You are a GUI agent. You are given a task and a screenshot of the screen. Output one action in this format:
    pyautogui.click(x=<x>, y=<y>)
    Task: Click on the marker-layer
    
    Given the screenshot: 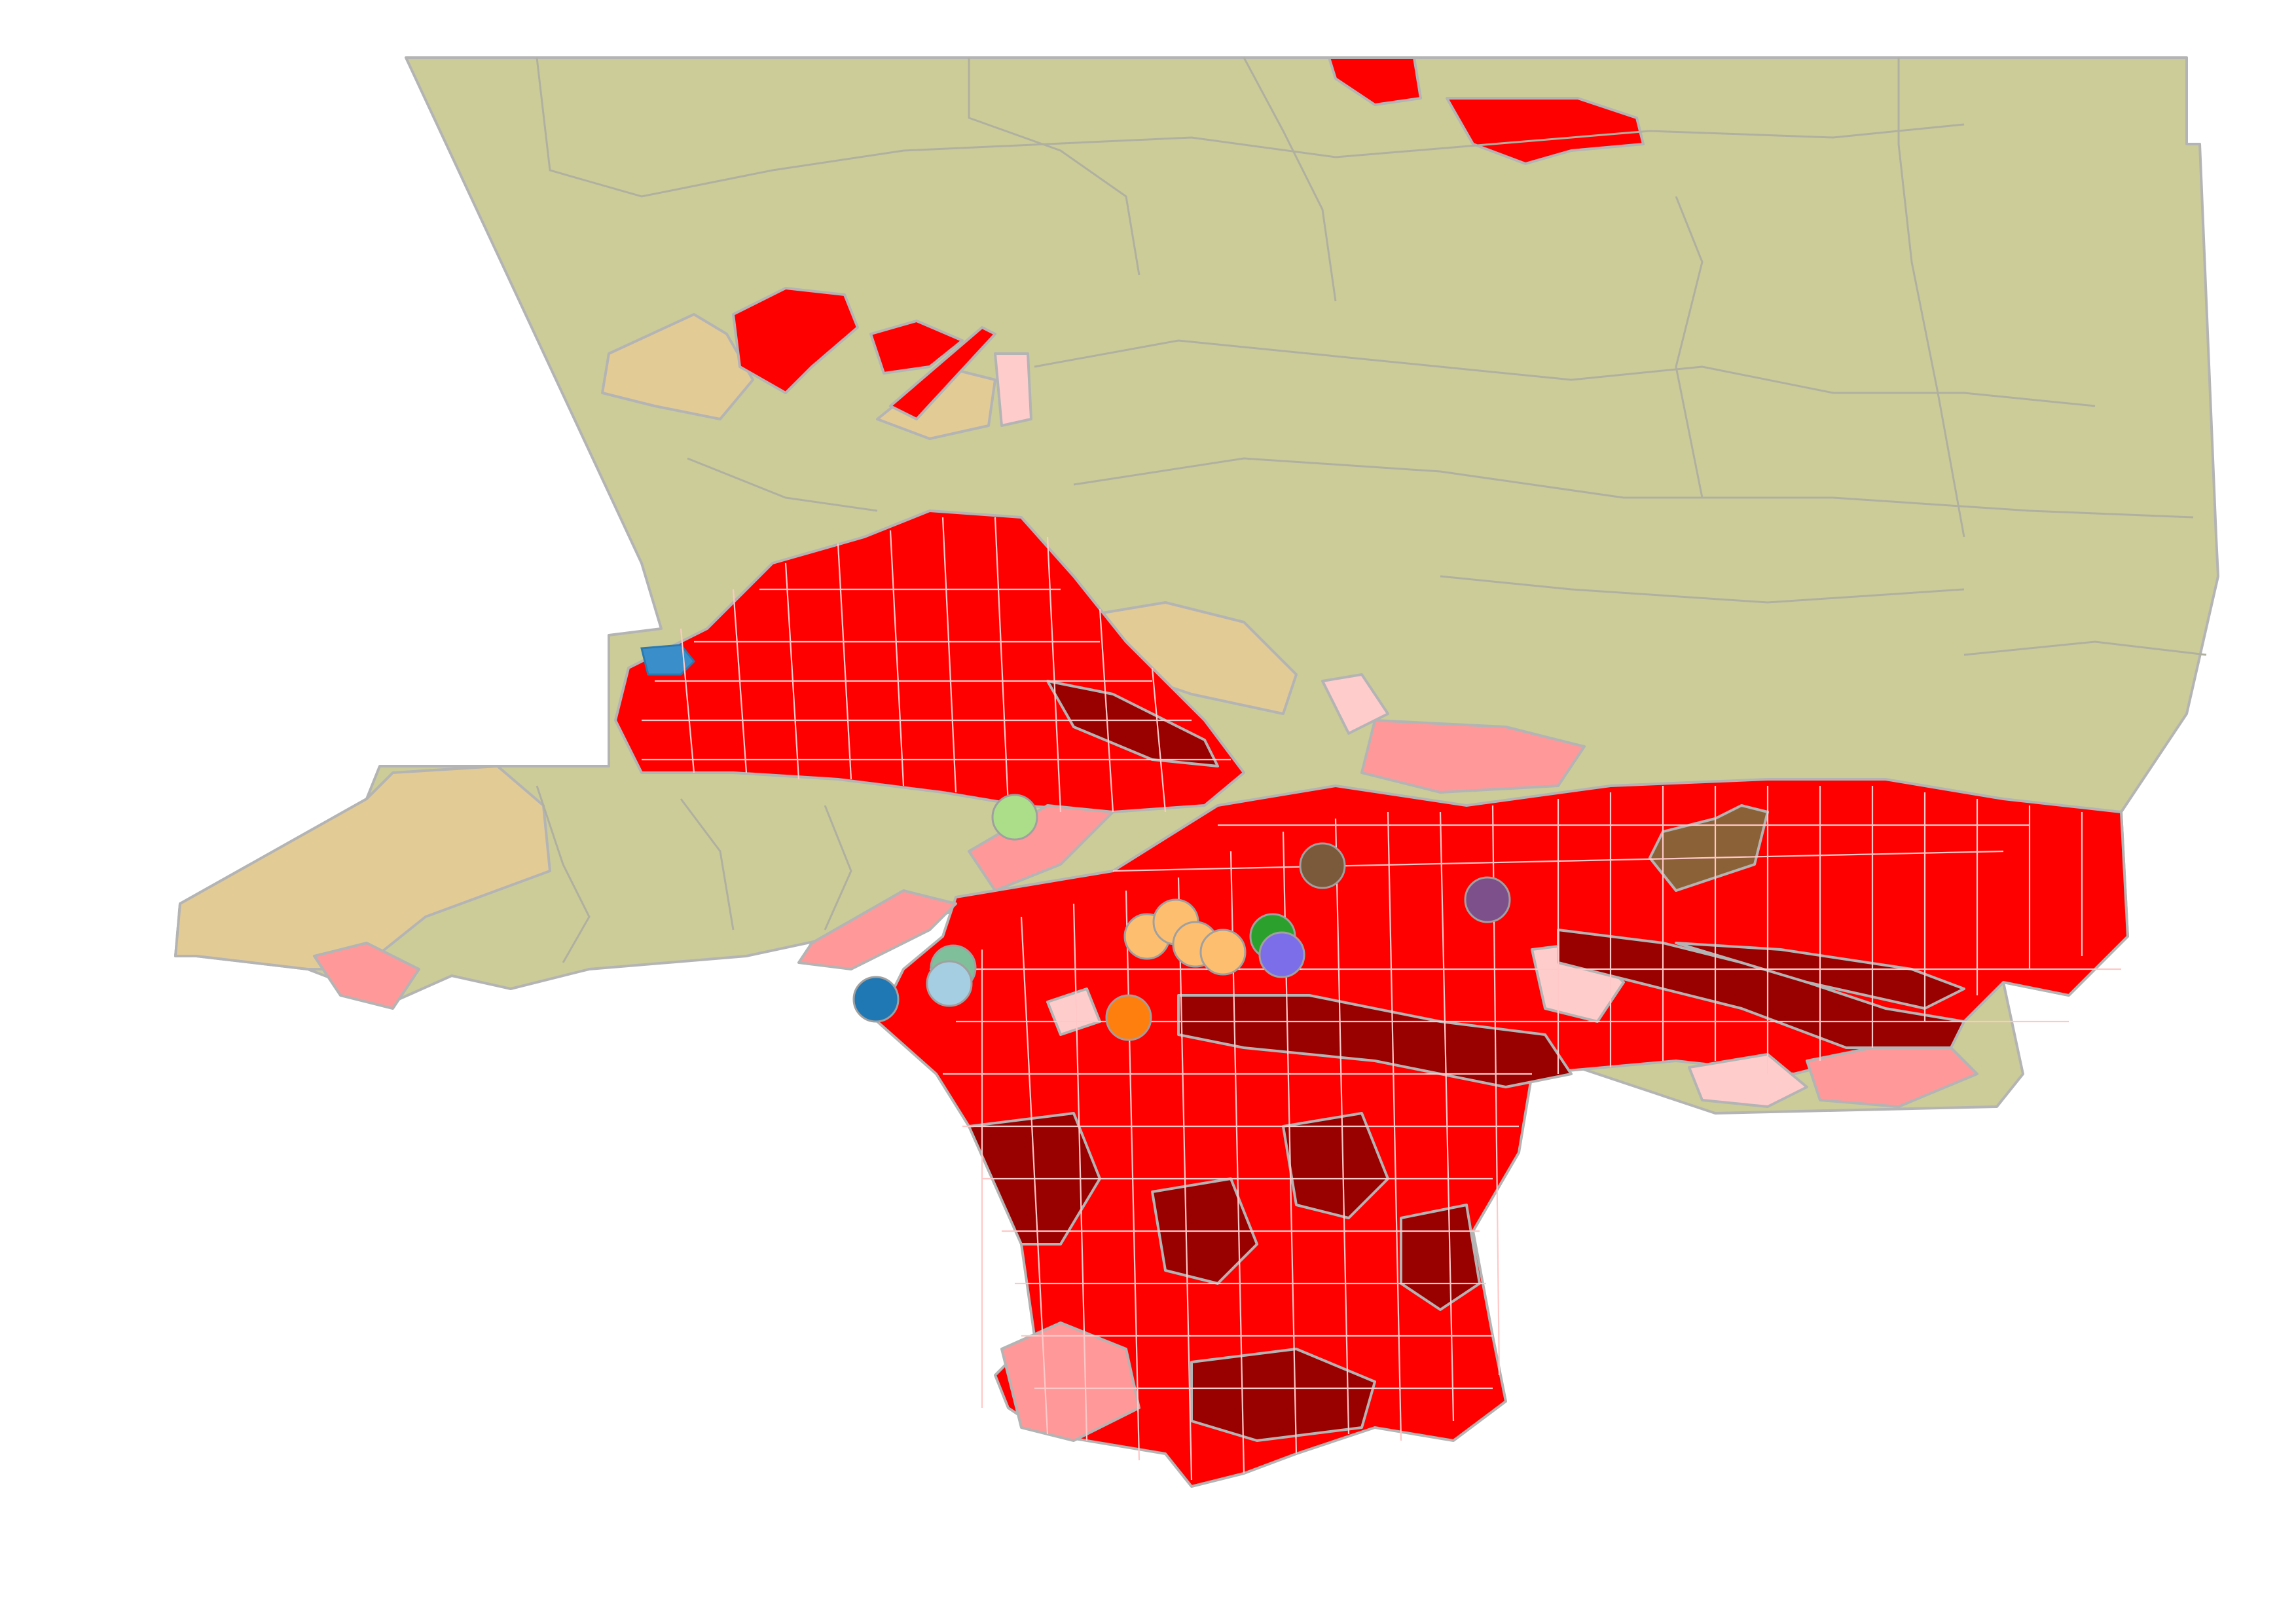 What is the action you would take?
    pyautogui.click(x=1181, y=917)
    